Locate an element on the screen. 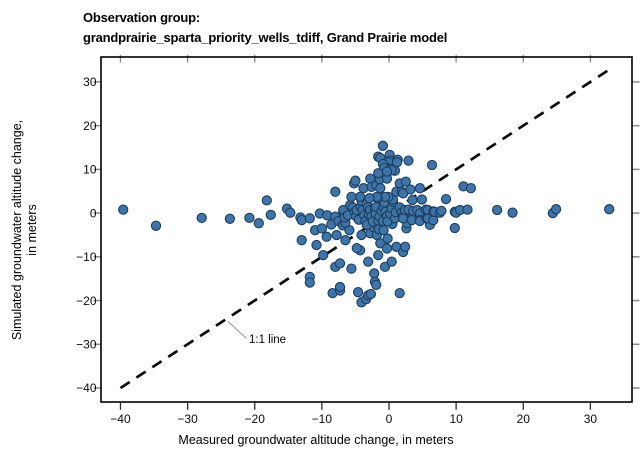 This screenshot has width=640, height=460. x-tick-label: 0 is located at coordinates (389, 419).